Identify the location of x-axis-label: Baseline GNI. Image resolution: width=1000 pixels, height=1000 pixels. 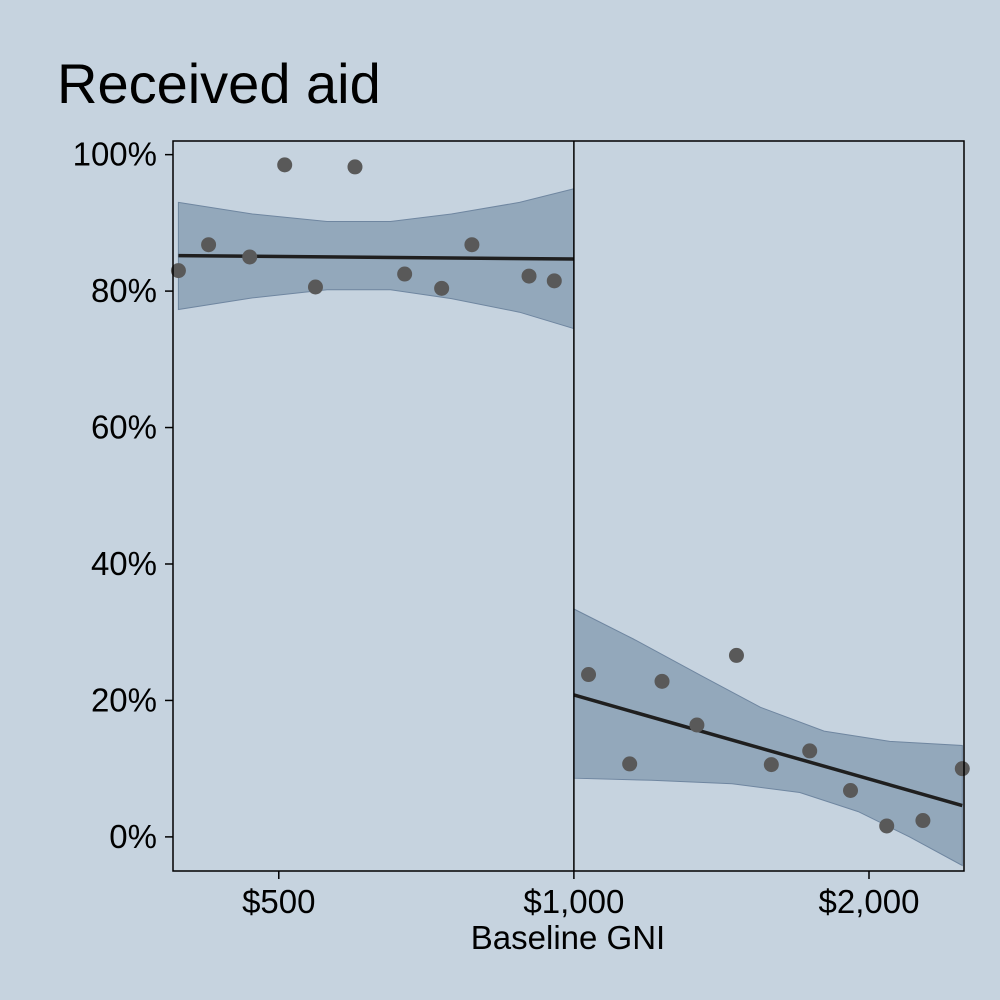
(568, 937).